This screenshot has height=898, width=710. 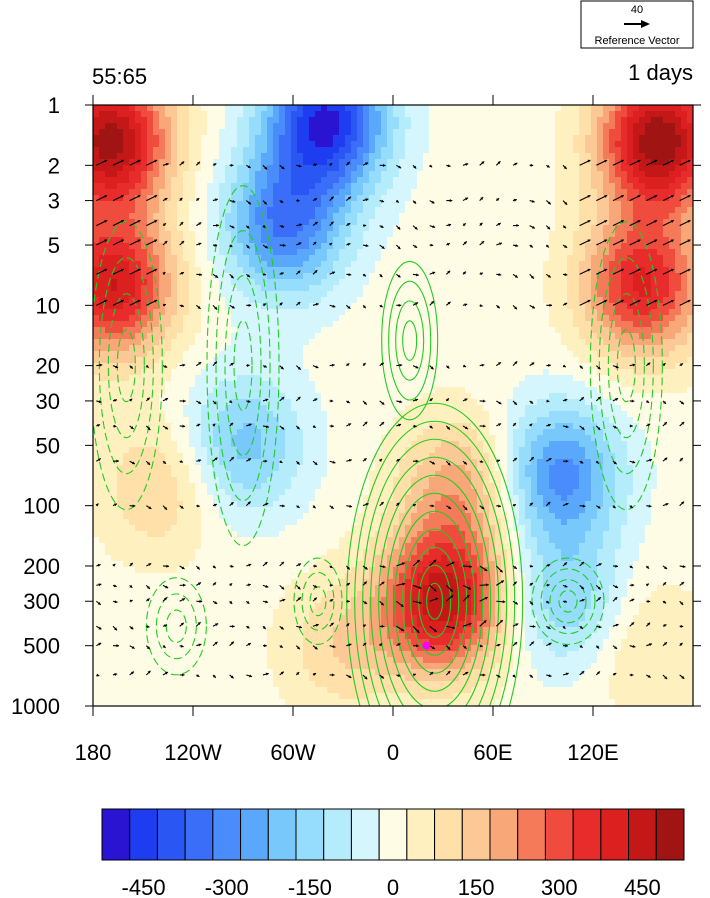 What do you see at coordinates (193, 752) in the screenshot?
I see `x-tick-label: 120W` at bounding box center [193, 752].